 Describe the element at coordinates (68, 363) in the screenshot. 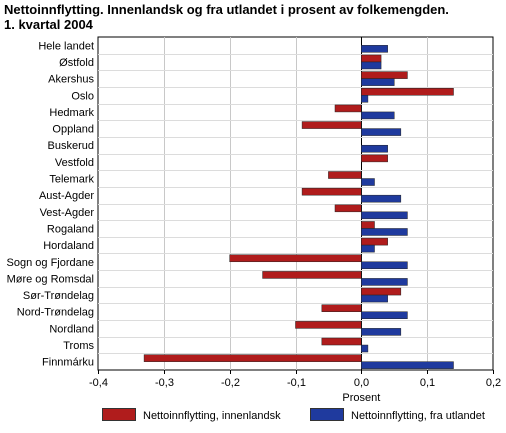

I see `category-label: Finnmárku` at that location.